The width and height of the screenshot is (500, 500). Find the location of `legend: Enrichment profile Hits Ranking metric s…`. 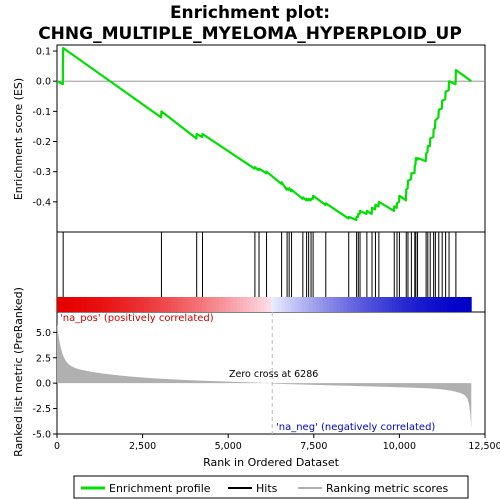

legend: Enrichment profile Hits Ranking metric s… is located at coordinates (271, 487).